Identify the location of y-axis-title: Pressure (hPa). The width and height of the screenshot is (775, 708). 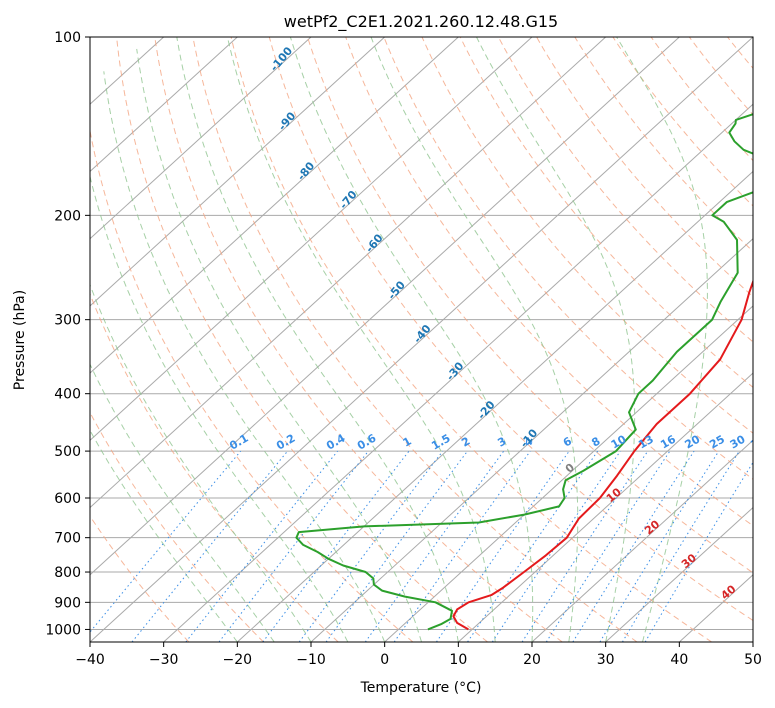
(20, 340).